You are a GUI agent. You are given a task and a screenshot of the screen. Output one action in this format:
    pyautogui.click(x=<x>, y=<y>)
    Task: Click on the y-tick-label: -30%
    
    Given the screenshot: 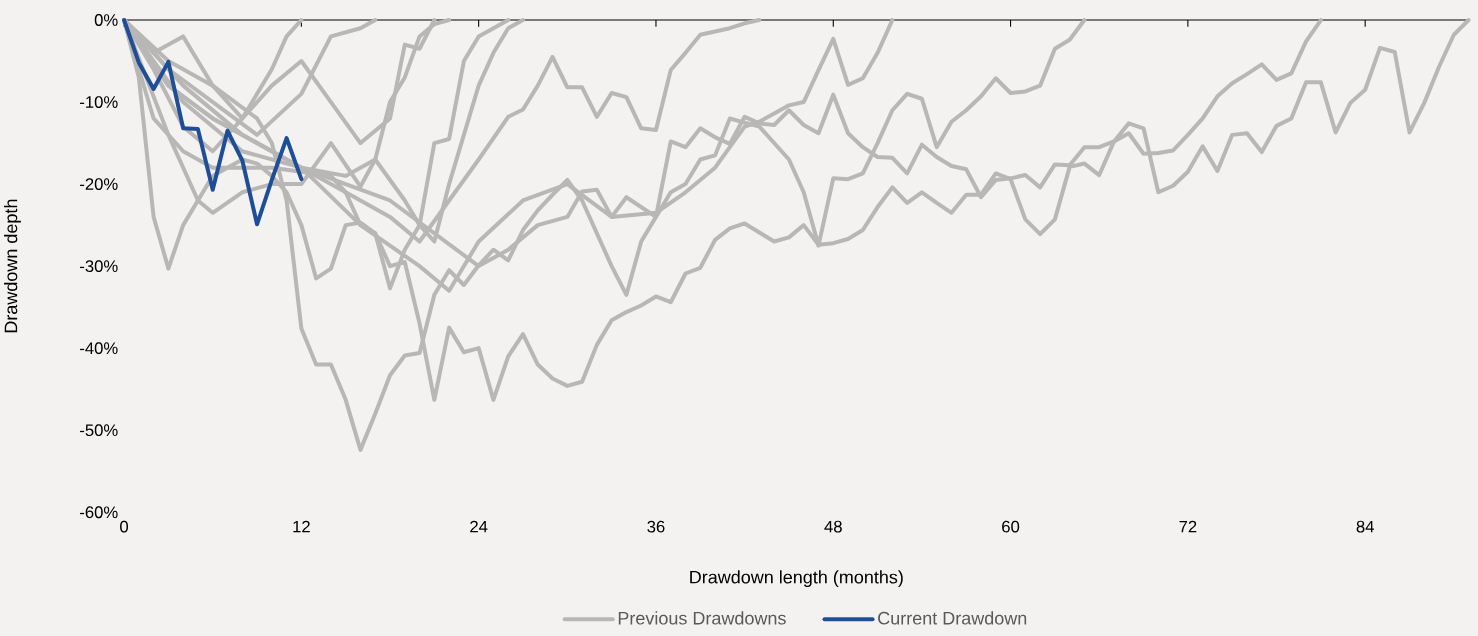 What is the action you would take?
    pyautogui.click(x=99, y=266)
    